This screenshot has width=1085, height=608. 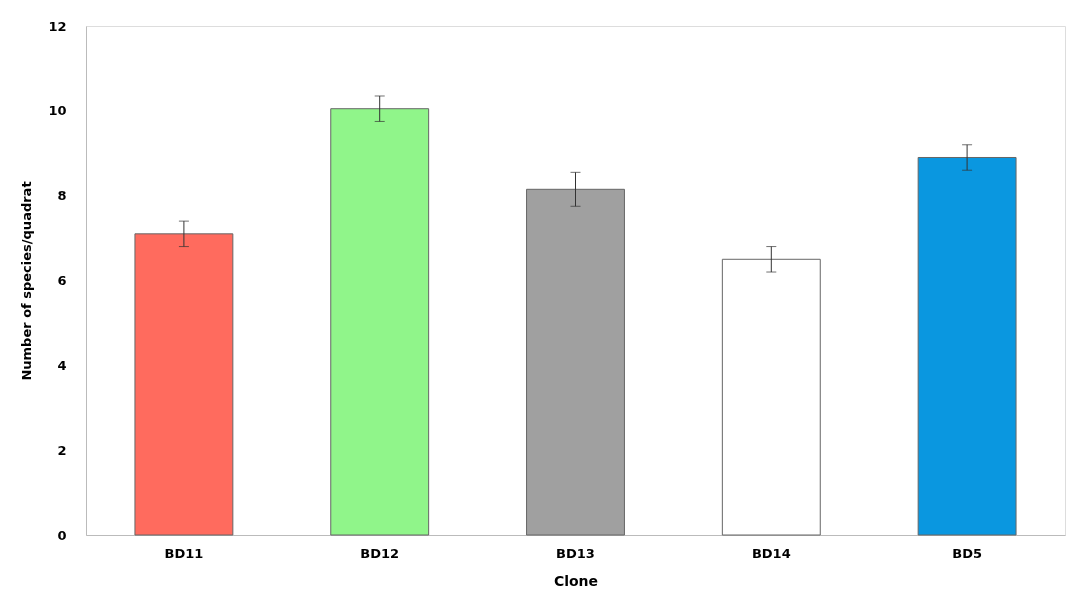 What do you see at coordinates (57, 111) in the screenshot?
I see `y-tick-label: 10` at bounding box center [57, 111].